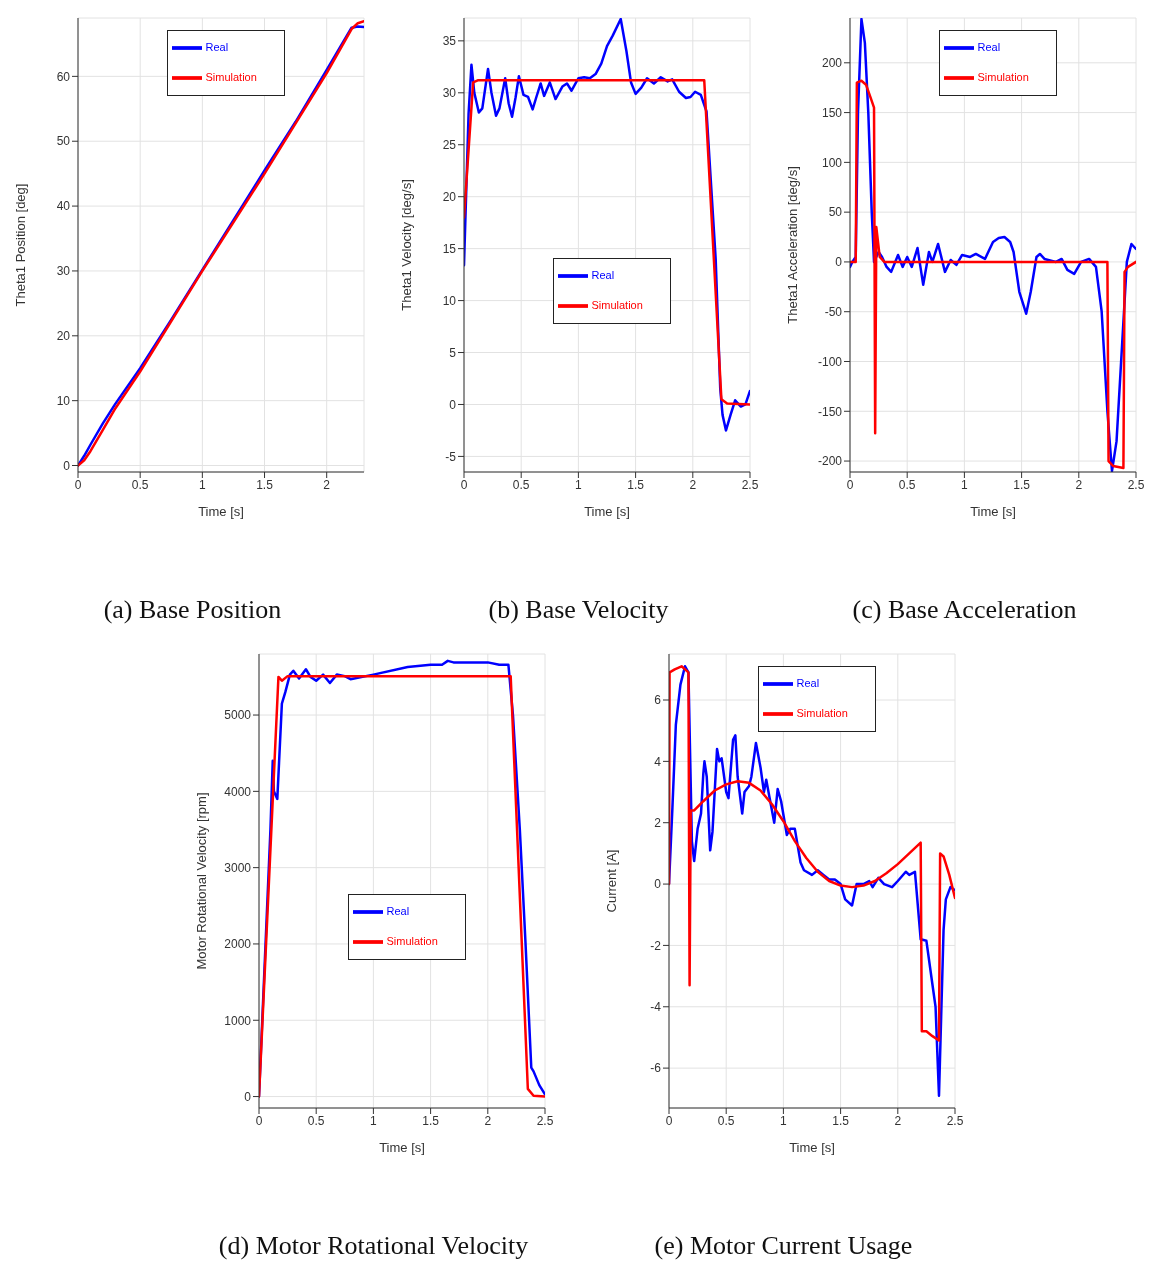 This screenshot has width=1157, height=1282. I want to click on y-tick-label: -4, so click(655, 1007).